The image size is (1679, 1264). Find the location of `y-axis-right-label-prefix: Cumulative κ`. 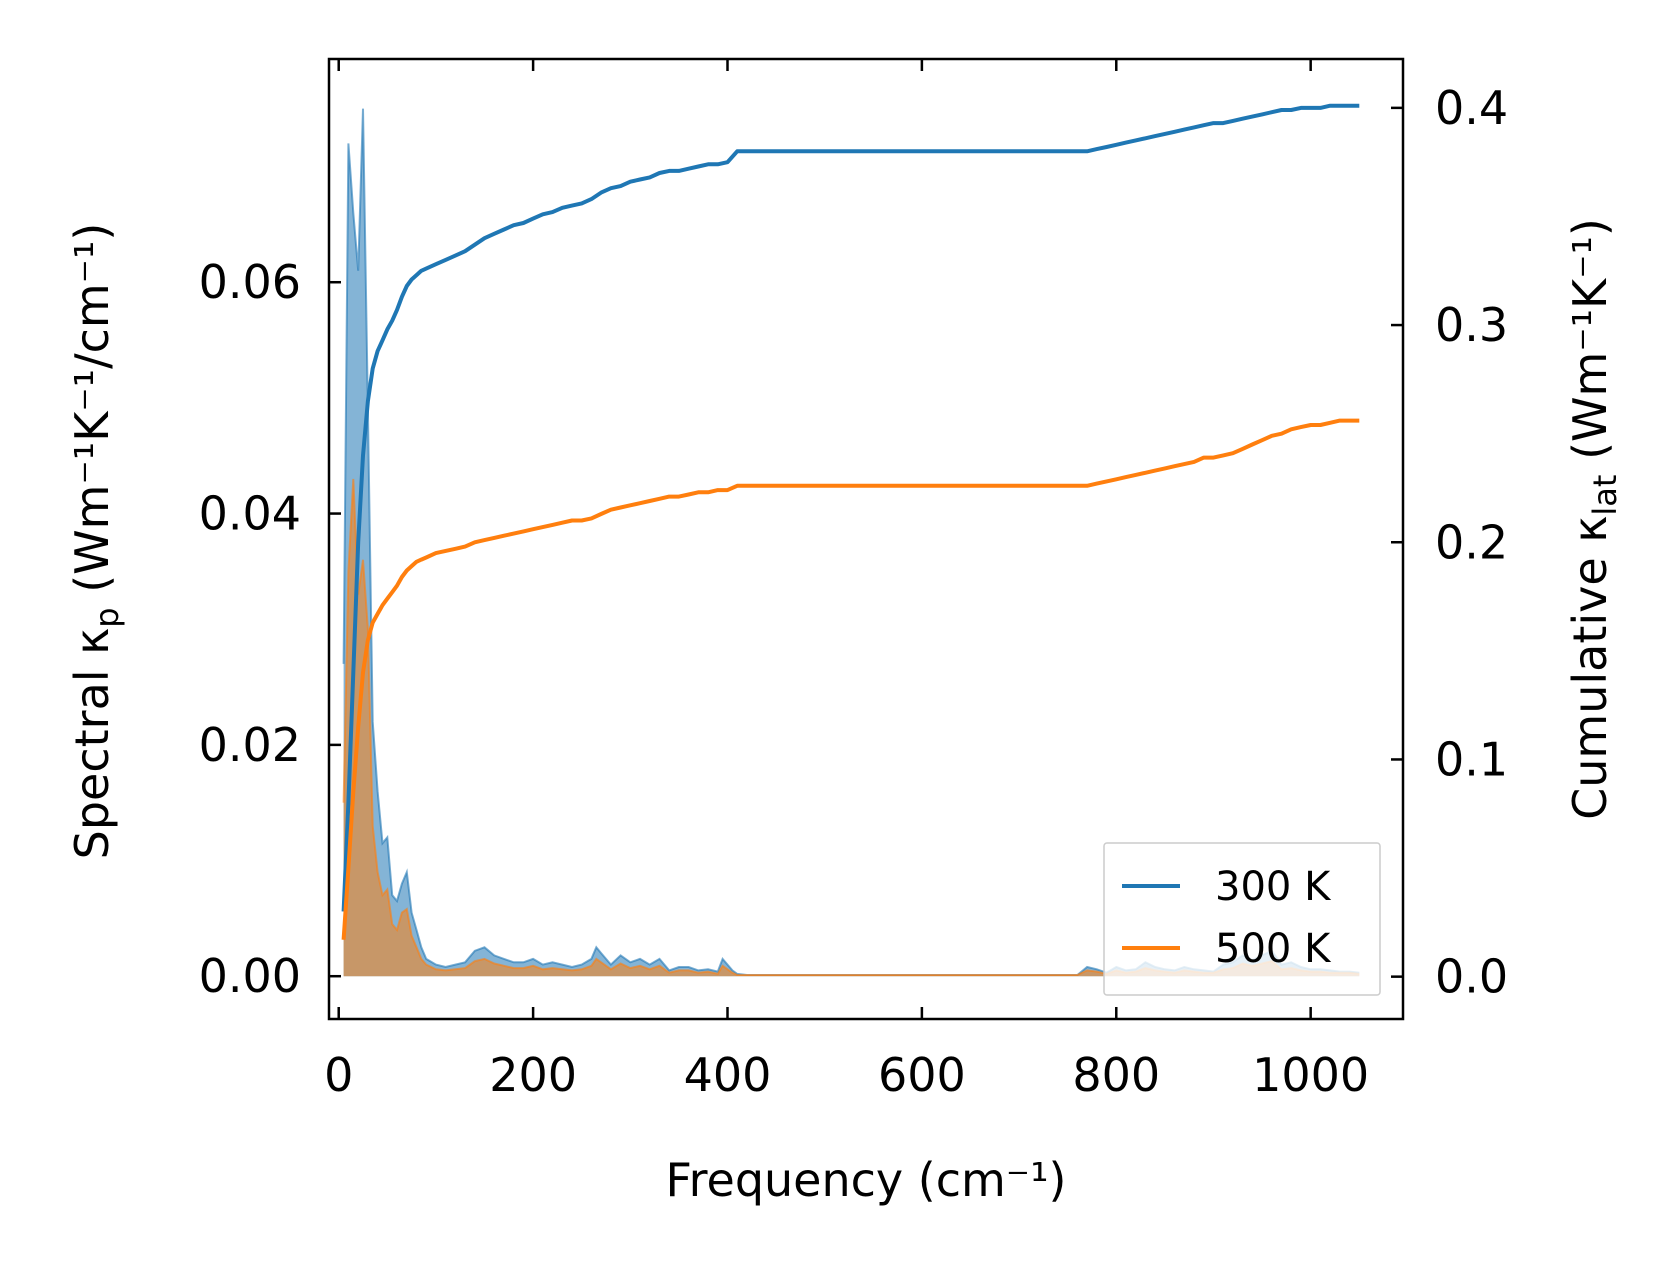

y-axis-right-label-prefix: Cumulative κ is located at coordinates (1590, 668).